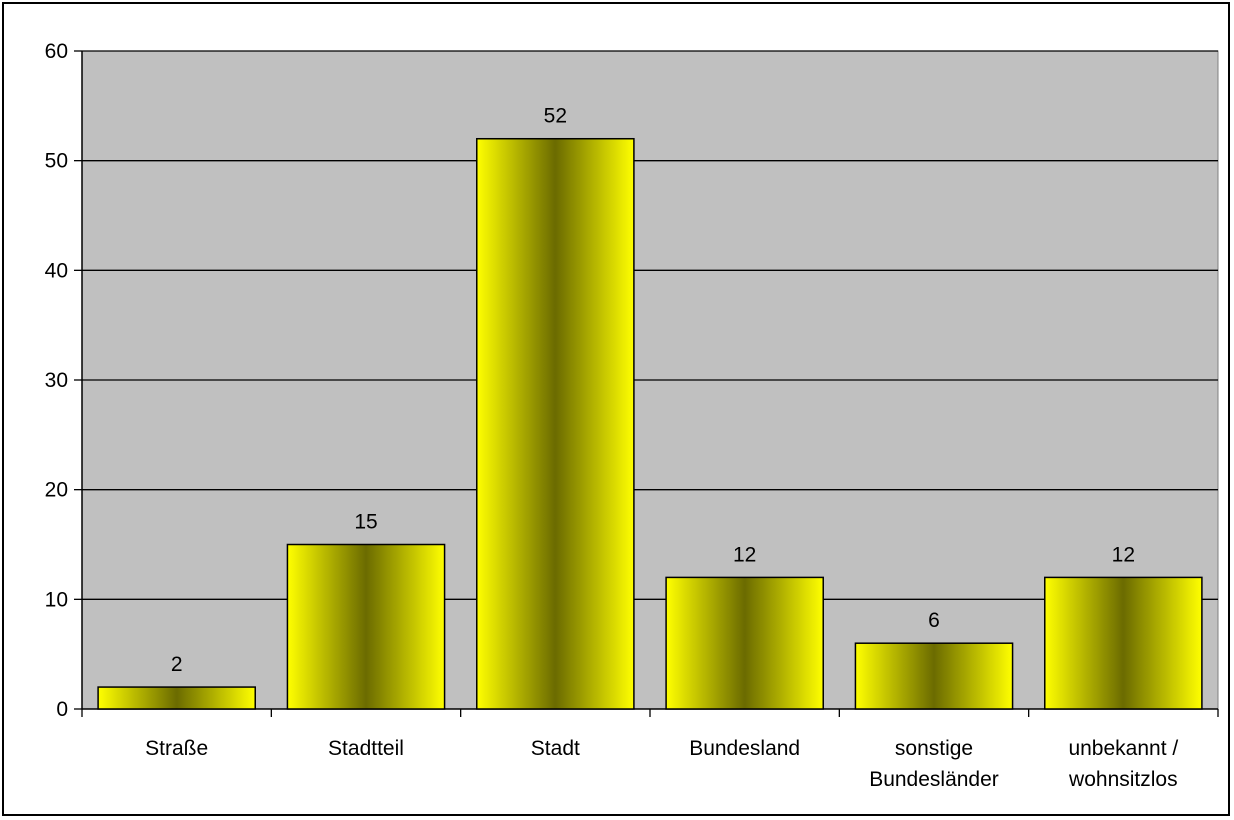 The width and height of the screenshot is (1234, 820). I want to click on x-tick-label: Stadtteil, so click(366, 748).